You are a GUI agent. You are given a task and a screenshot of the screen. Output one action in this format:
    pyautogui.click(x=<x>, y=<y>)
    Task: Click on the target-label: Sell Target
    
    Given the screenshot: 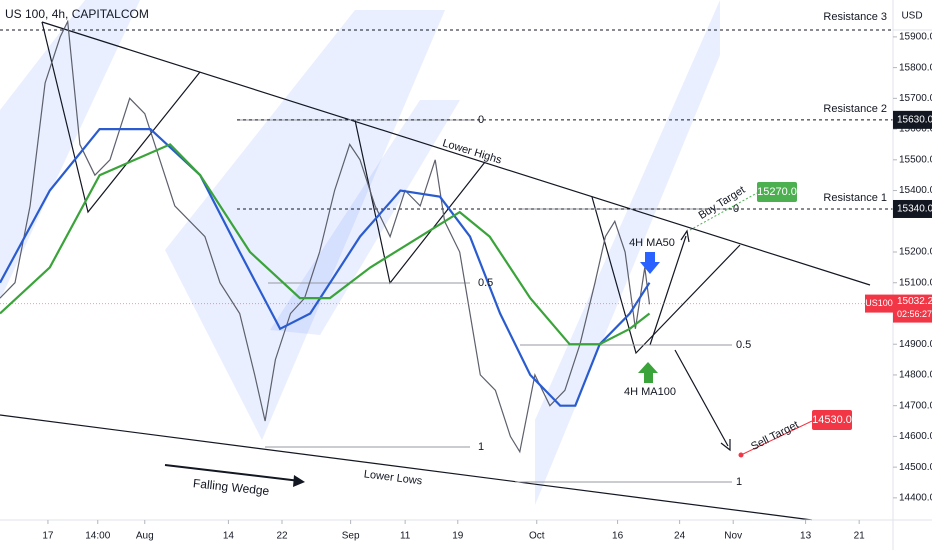 What is the action you would take?
    pyautogui.click(x=775, y=436)
    